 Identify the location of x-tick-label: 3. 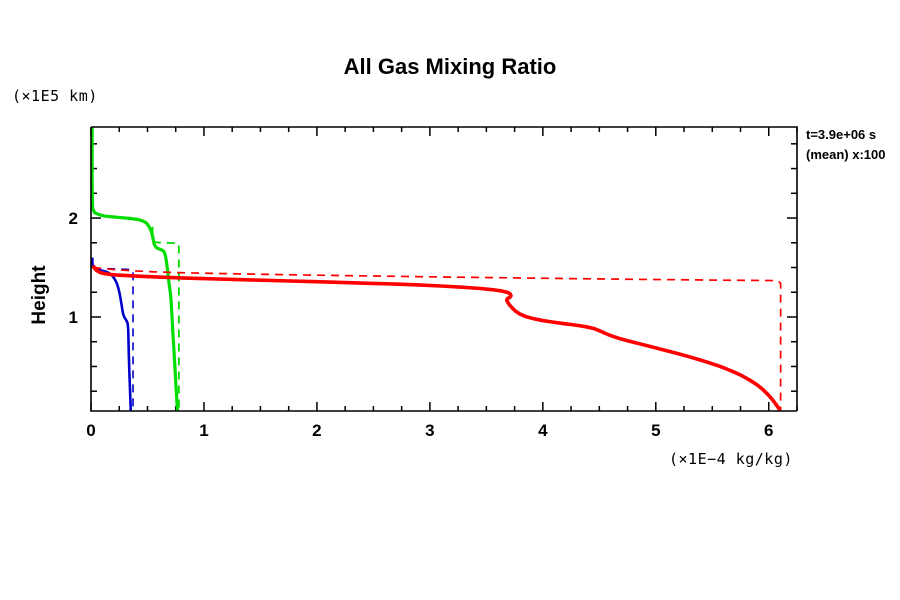
(429, 430).